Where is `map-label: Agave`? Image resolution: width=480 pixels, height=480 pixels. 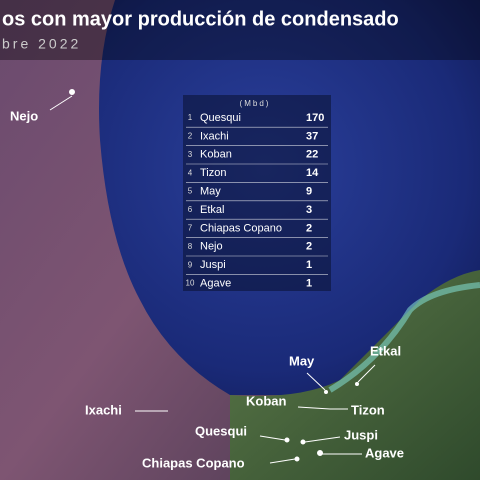 map-label: Agave is located at coordinates (384, 452).